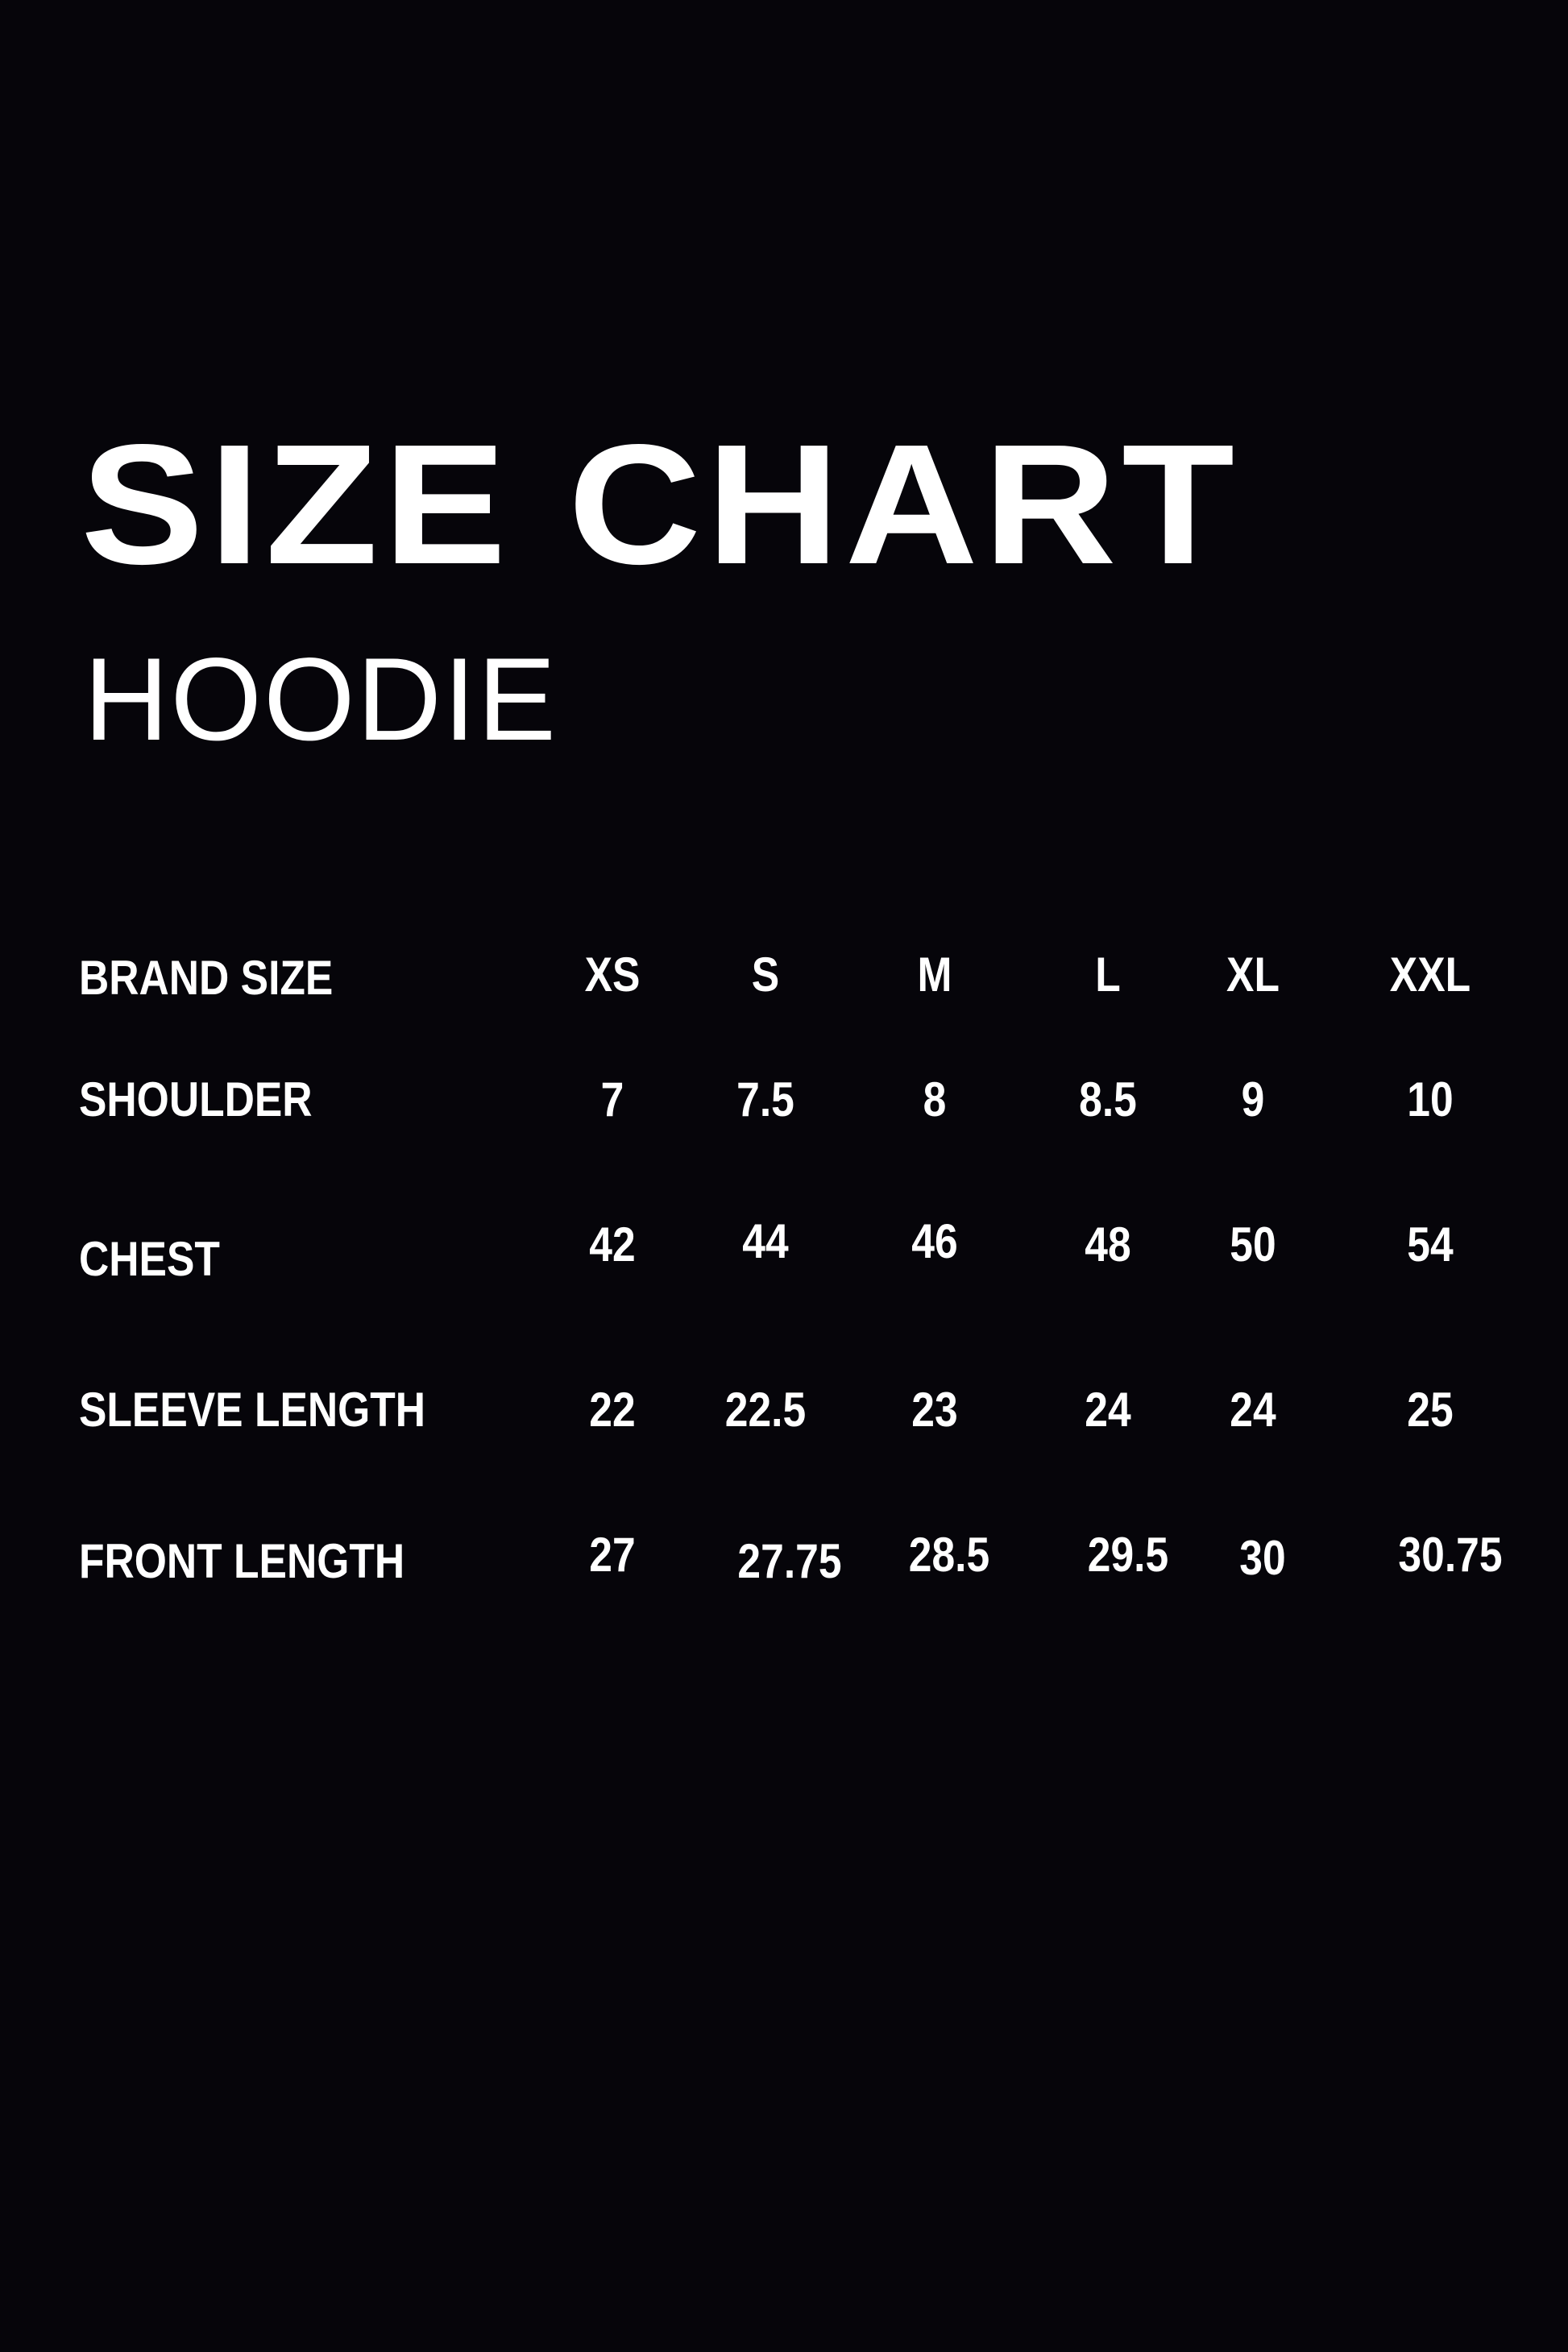 The image size is (1568, 2352). What do you see at coordinates (784, 970) in the screenshot?
I see `table-header-row: BRAND SIZE XS S M L XL XXL` at bounding box center [784, 970].